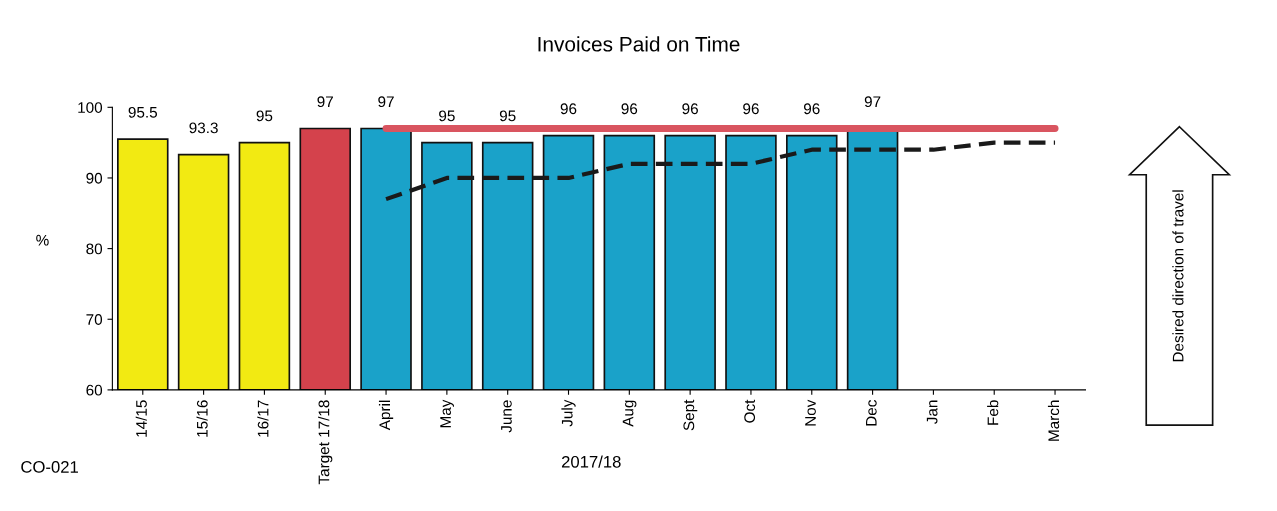  I want to click on x-tick-label: April, so click(386, 415).